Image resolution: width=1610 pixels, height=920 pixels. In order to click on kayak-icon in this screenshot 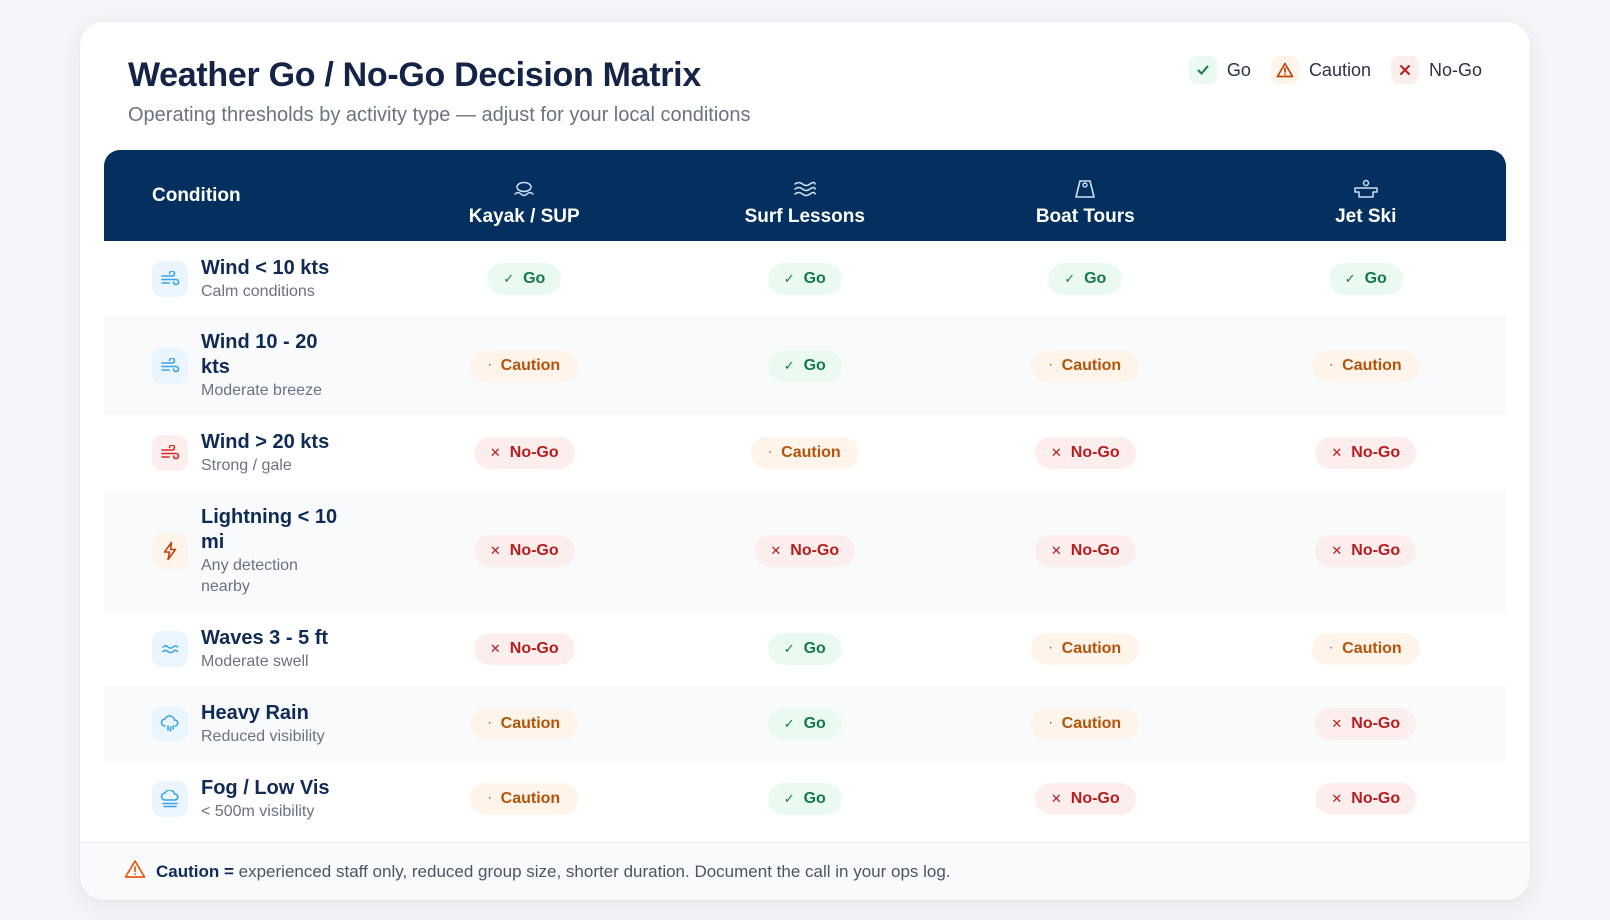, I will do `click(524, 189)`.